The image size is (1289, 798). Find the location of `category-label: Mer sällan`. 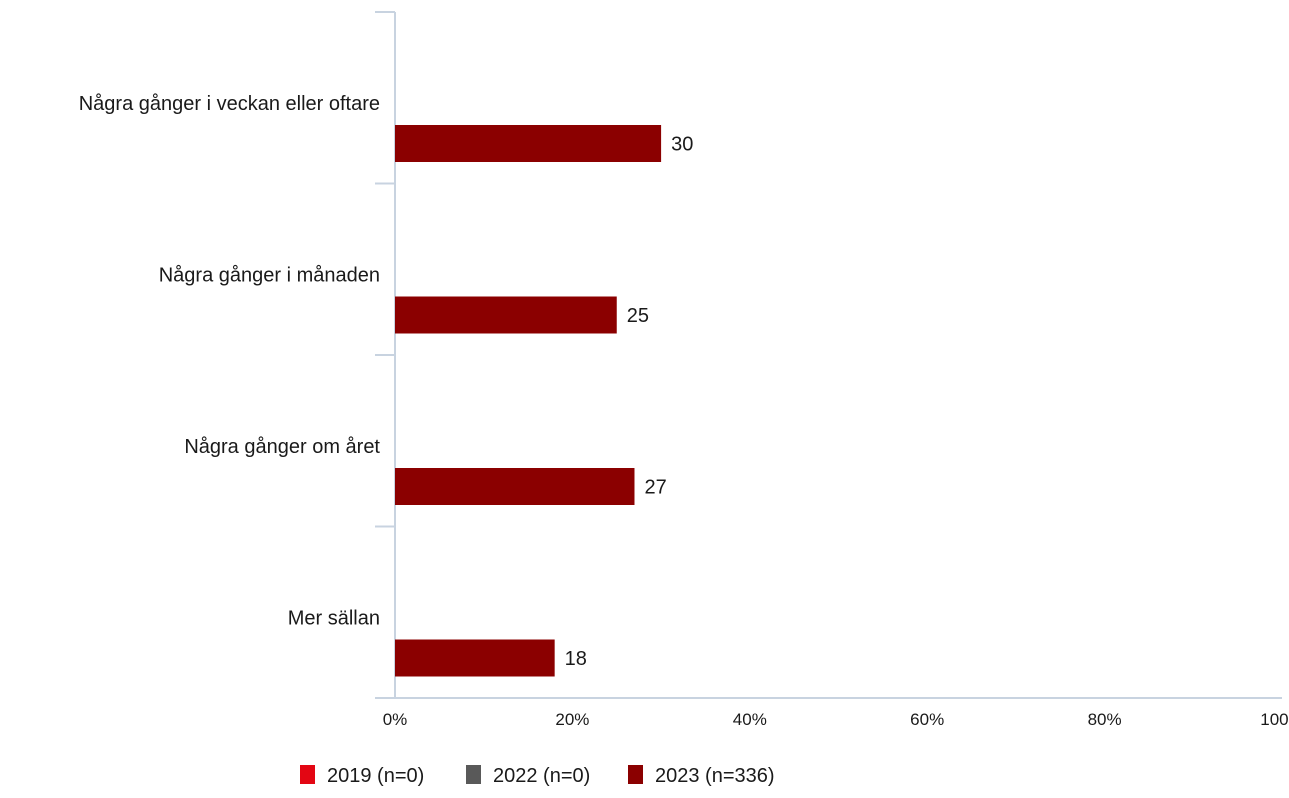

category-label: Mer sällan is located at coordinates (334, 619).